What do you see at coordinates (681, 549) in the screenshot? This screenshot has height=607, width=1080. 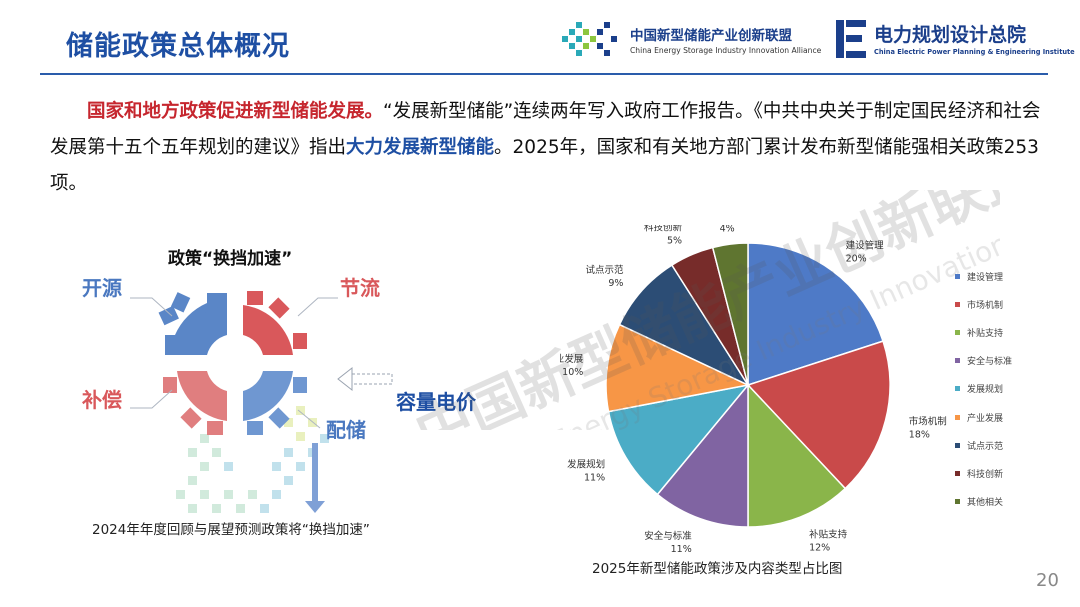 I see `pie-label-value-4: 11%` at bounding box center [681, 549].